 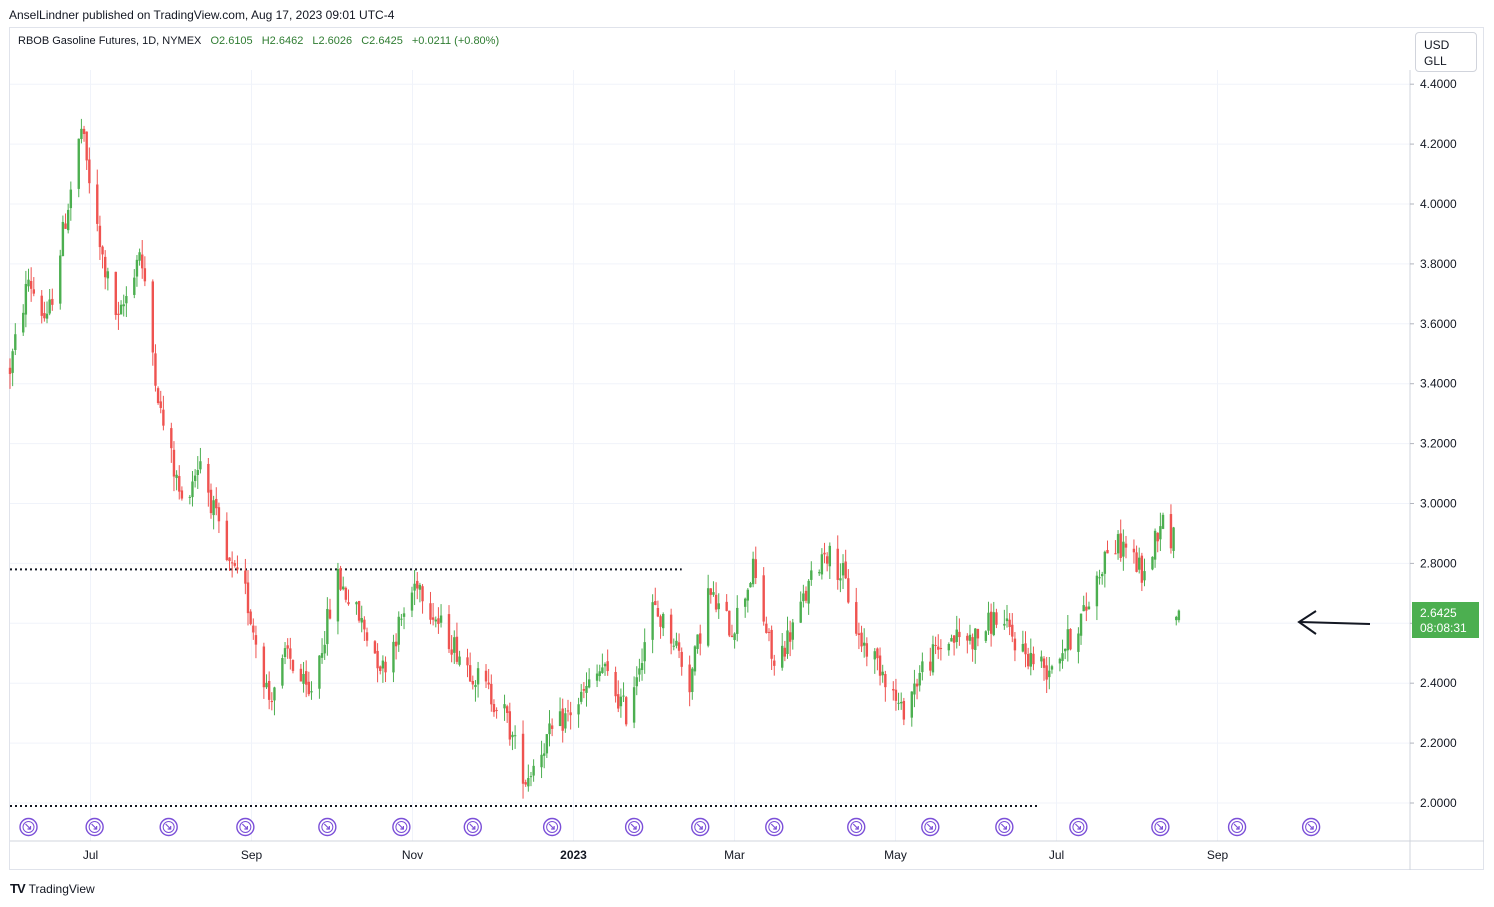 I want to click on legend-open: O2.6105, so click(x=231, y=41).